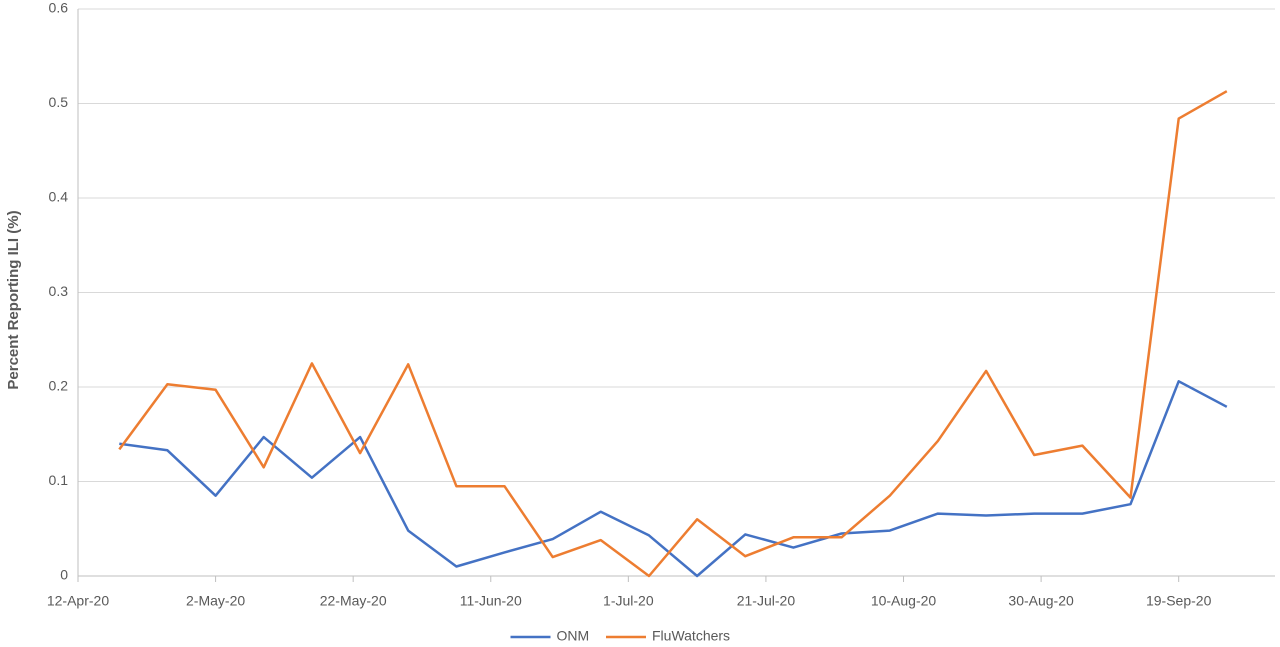 This screenshot has width=1280, height=647. Describe the element at coordinates (59, 386) in the screenshot. I see `y-tick-label: 0.2` at that location.